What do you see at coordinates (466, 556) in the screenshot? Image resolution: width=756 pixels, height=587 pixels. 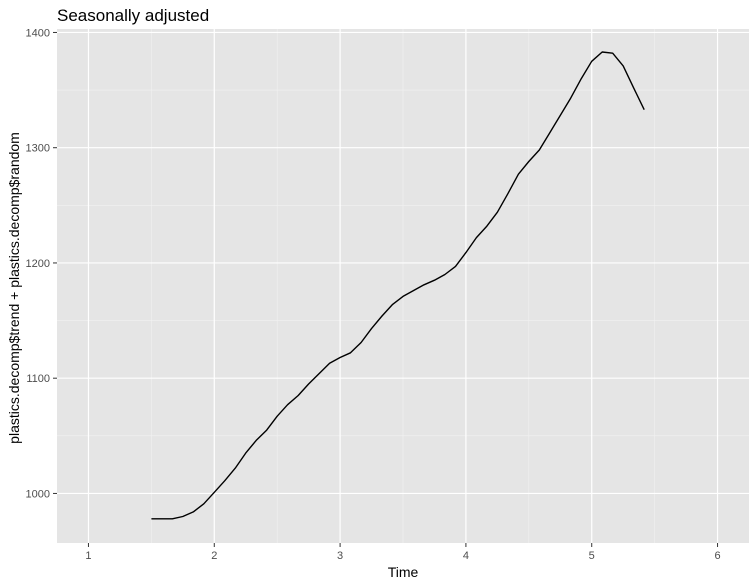 I see `x-tick-label: 4` at bounding box center [466, 556].